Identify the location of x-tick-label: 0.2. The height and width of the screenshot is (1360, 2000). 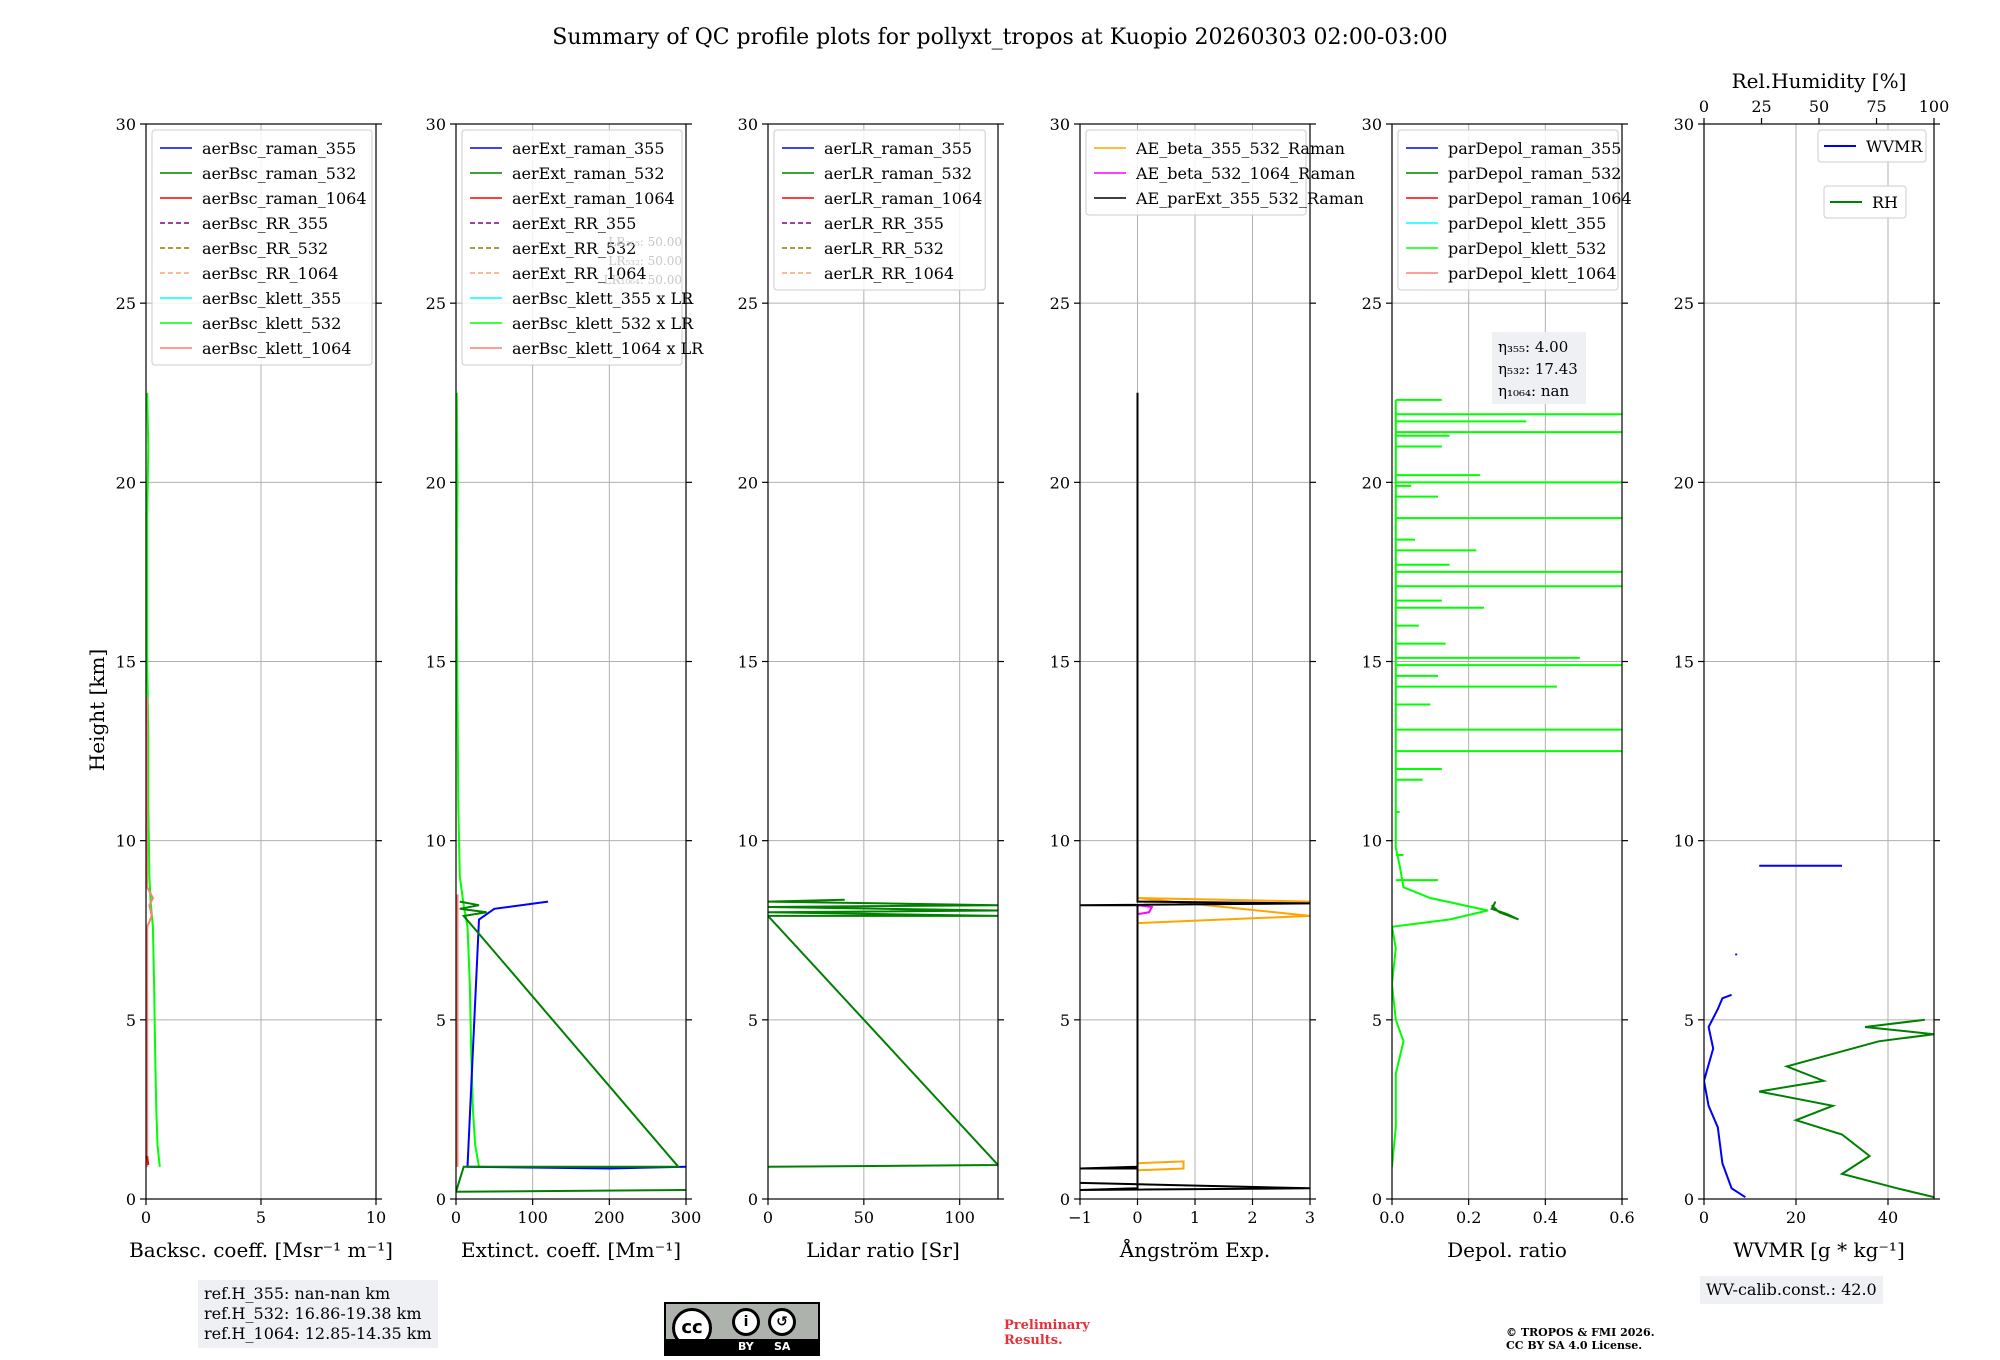
(1468, 1217).